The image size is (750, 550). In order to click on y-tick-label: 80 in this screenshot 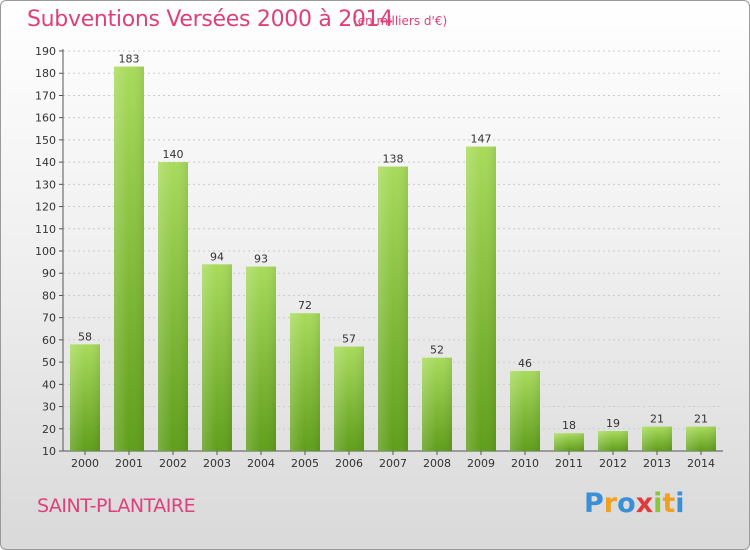, I will do `click(49, 295)`.